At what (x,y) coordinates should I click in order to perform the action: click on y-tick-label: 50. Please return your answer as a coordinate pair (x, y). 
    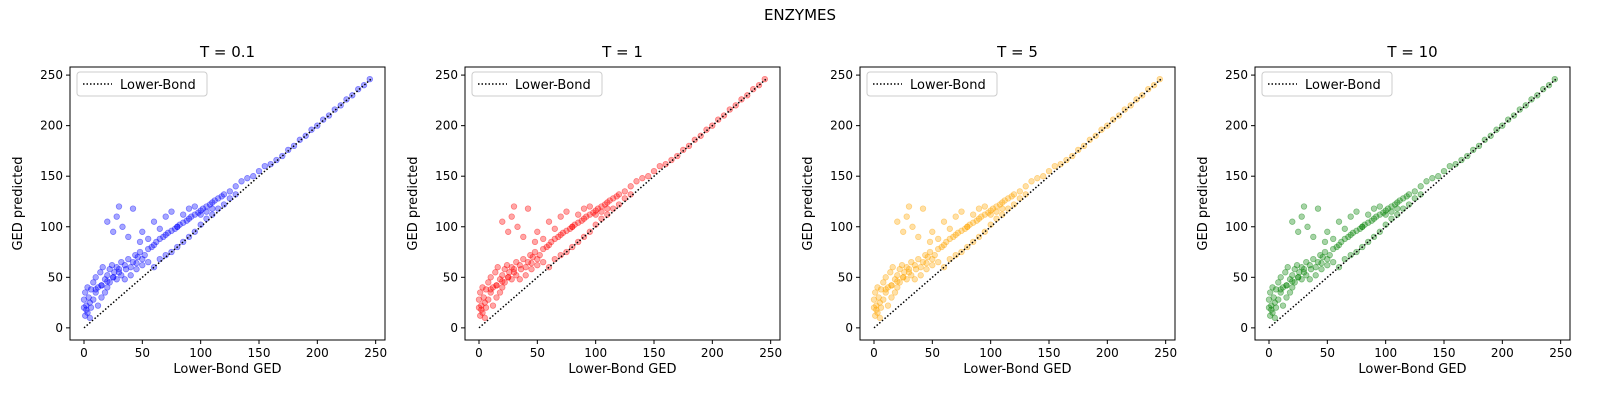
    Looking at the image, I should click on (450, 277).